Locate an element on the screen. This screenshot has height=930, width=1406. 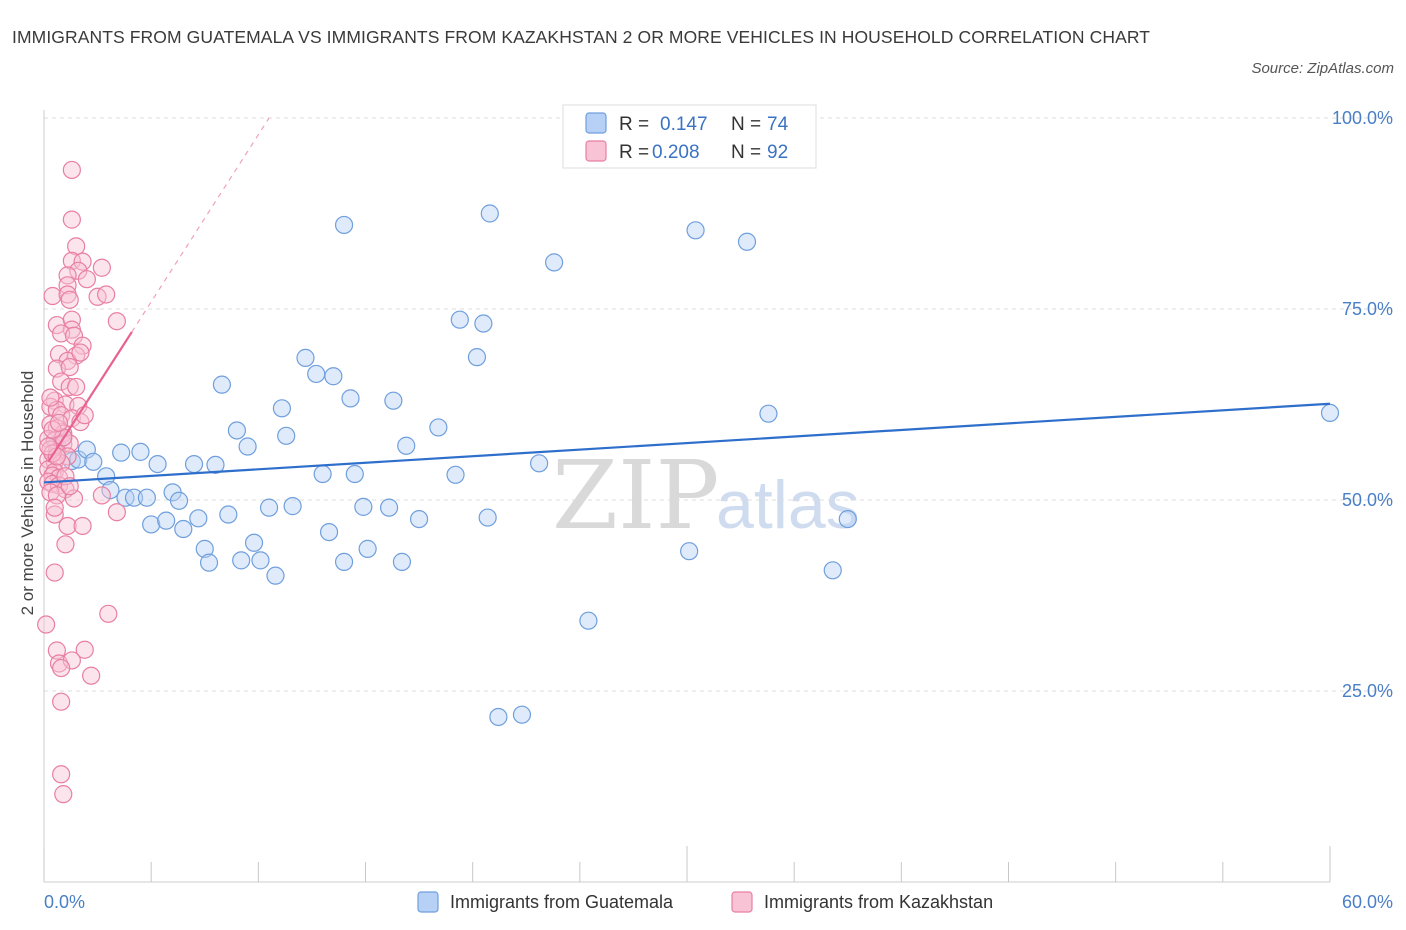
legend-swatch-kazakhstan is located at coordinates (596, 151).